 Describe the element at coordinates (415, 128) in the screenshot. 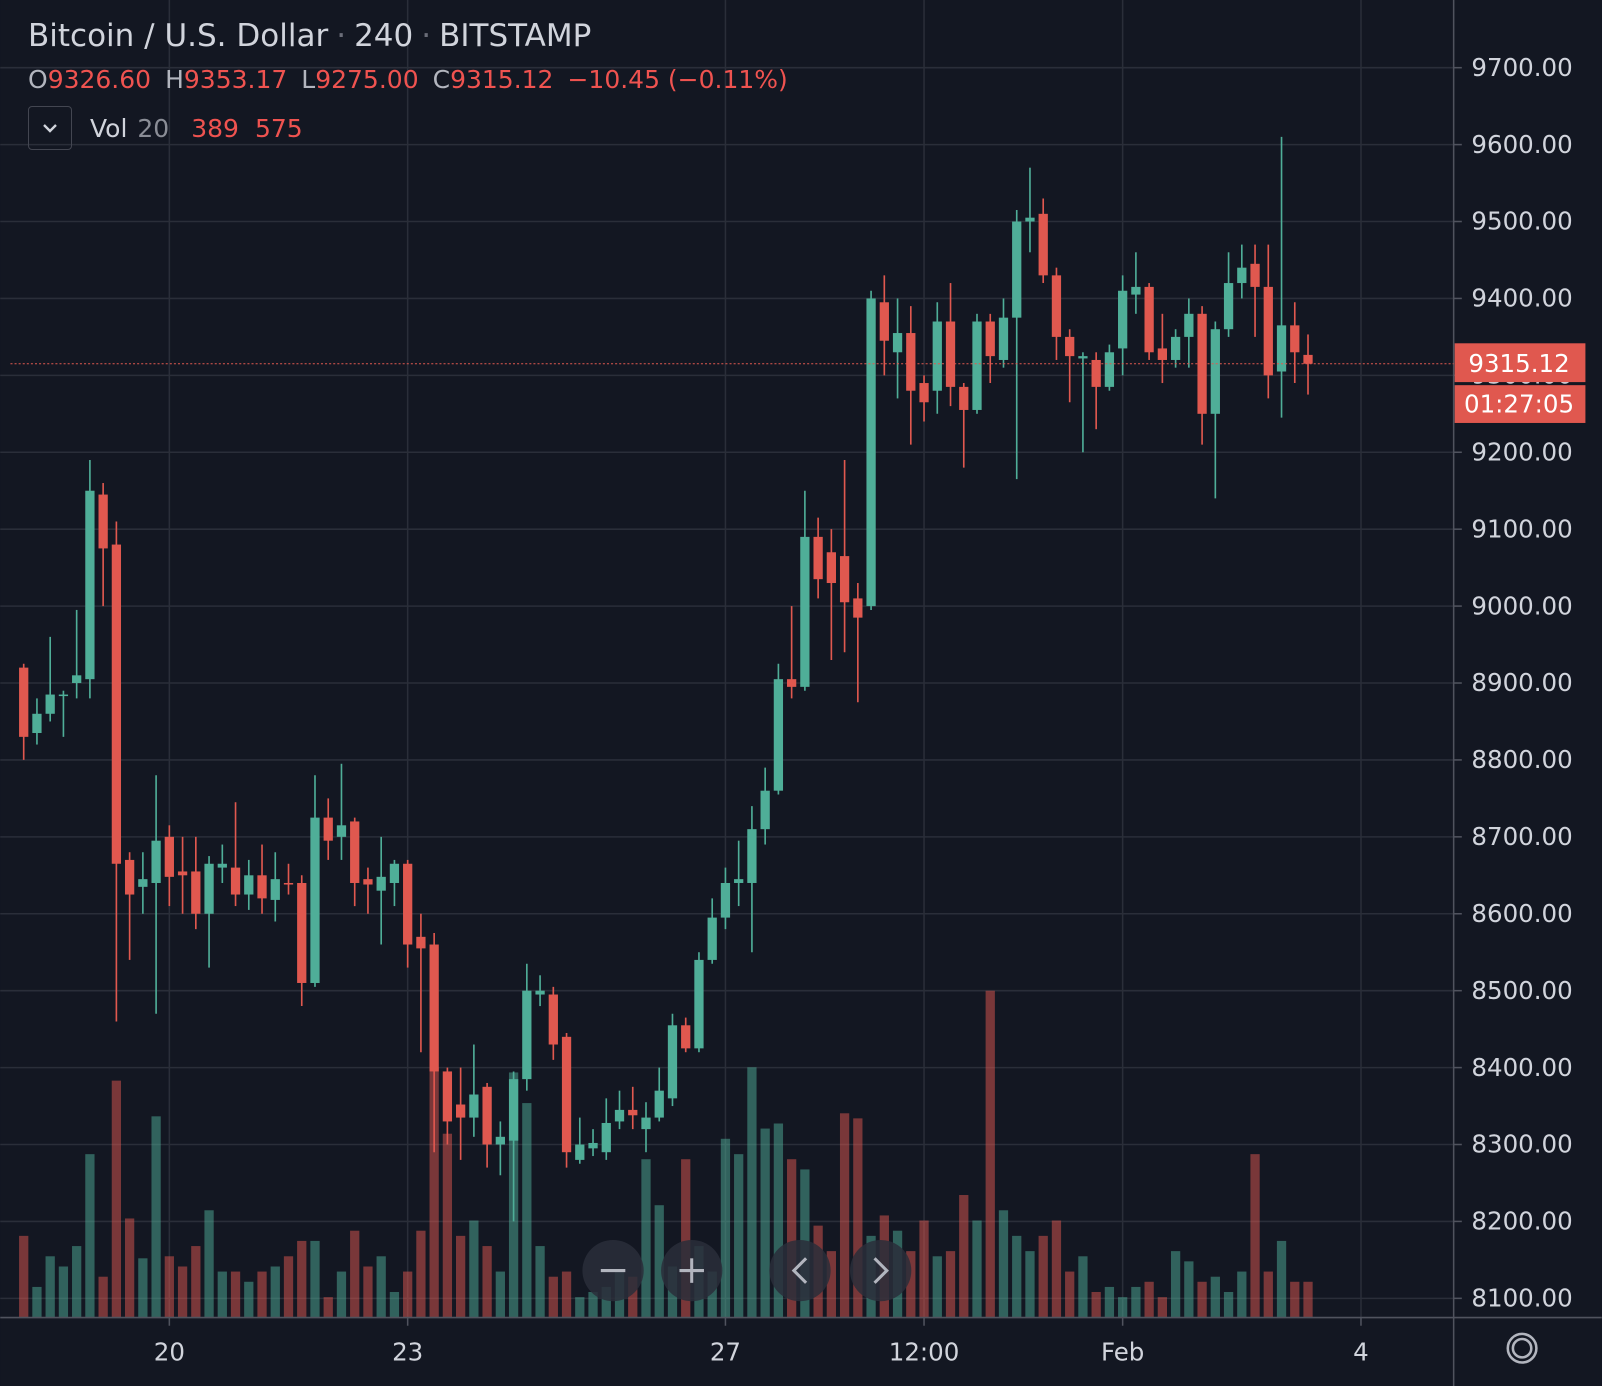

I see `volume-row: Vol 20 389 575` at that location.